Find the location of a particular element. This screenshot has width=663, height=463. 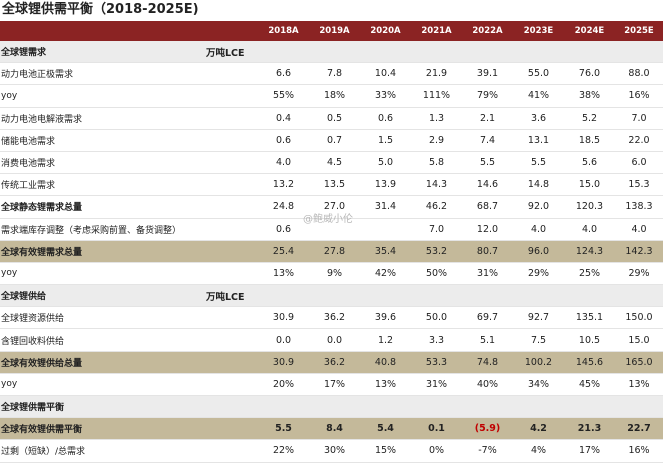

table-cell: 20% is located at coordinates (283, 385).